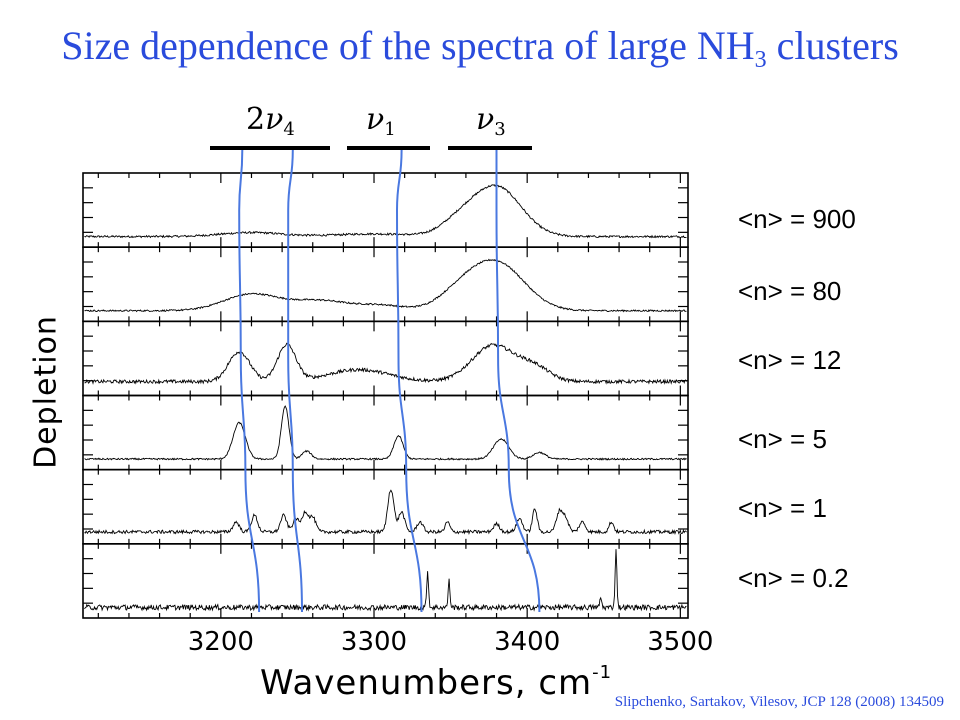 The width and height of the screenshot is (960, 720). Describe the element at coordinates (221, 642) in the screenshot. I see `x-tick-label: 3200` at that location.